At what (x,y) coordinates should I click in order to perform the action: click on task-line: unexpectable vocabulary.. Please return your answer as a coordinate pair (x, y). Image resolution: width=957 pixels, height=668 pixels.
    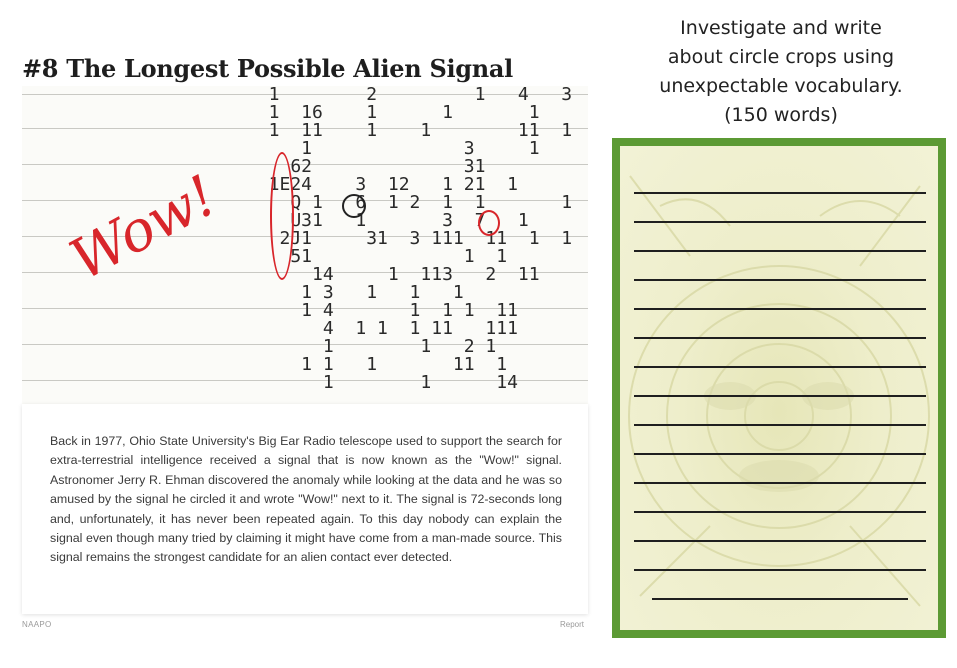
    Looking at the image, I should click on (781, 86).